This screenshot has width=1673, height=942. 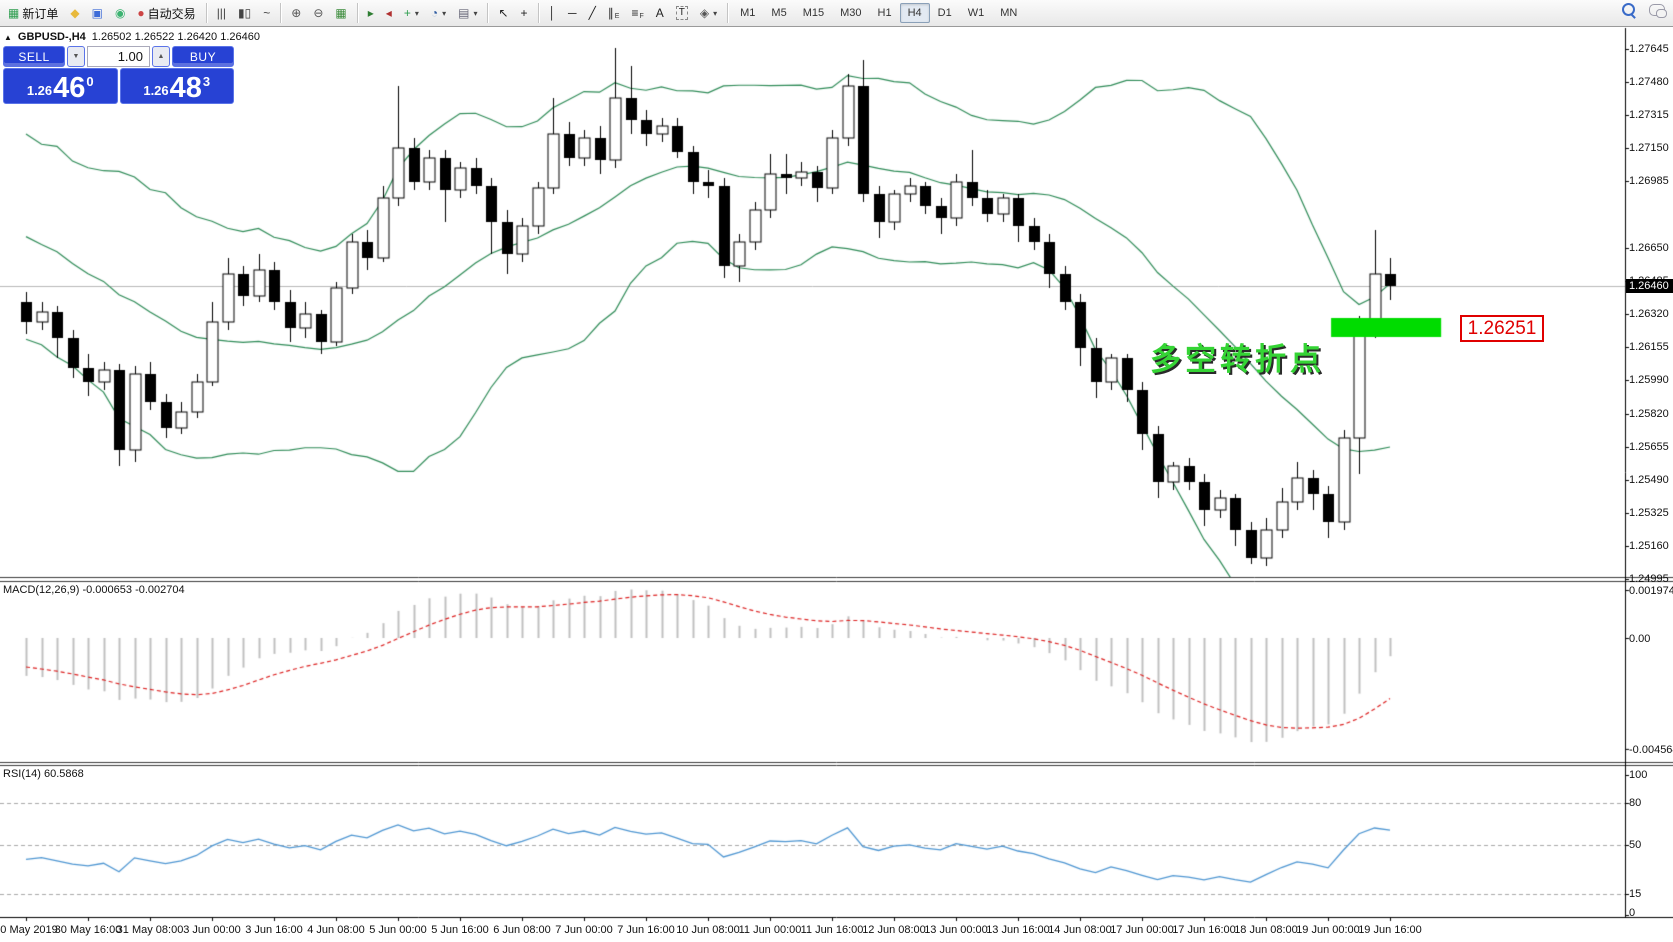 I want to click on time-axis-label: 6 Jun 08:00, so click(x=522, y=930).